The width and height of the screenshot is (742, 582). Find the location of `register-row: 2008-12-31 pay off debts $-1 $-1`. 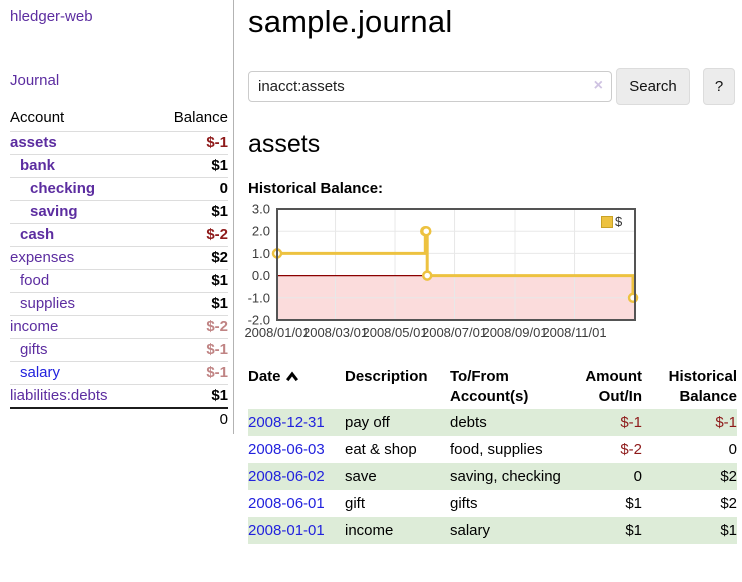

register-row: 2008-12-31 pay off debts $-1 $-1 is located at coordinates (492, 422).